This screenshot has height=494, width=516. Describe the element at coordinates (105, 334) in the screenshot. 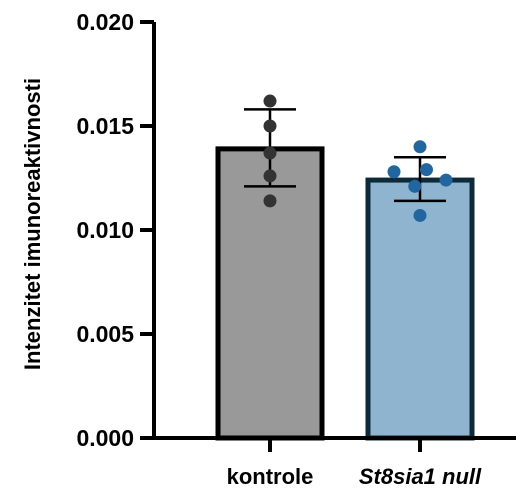

I see `y-tick-label: 0.005` at that location.